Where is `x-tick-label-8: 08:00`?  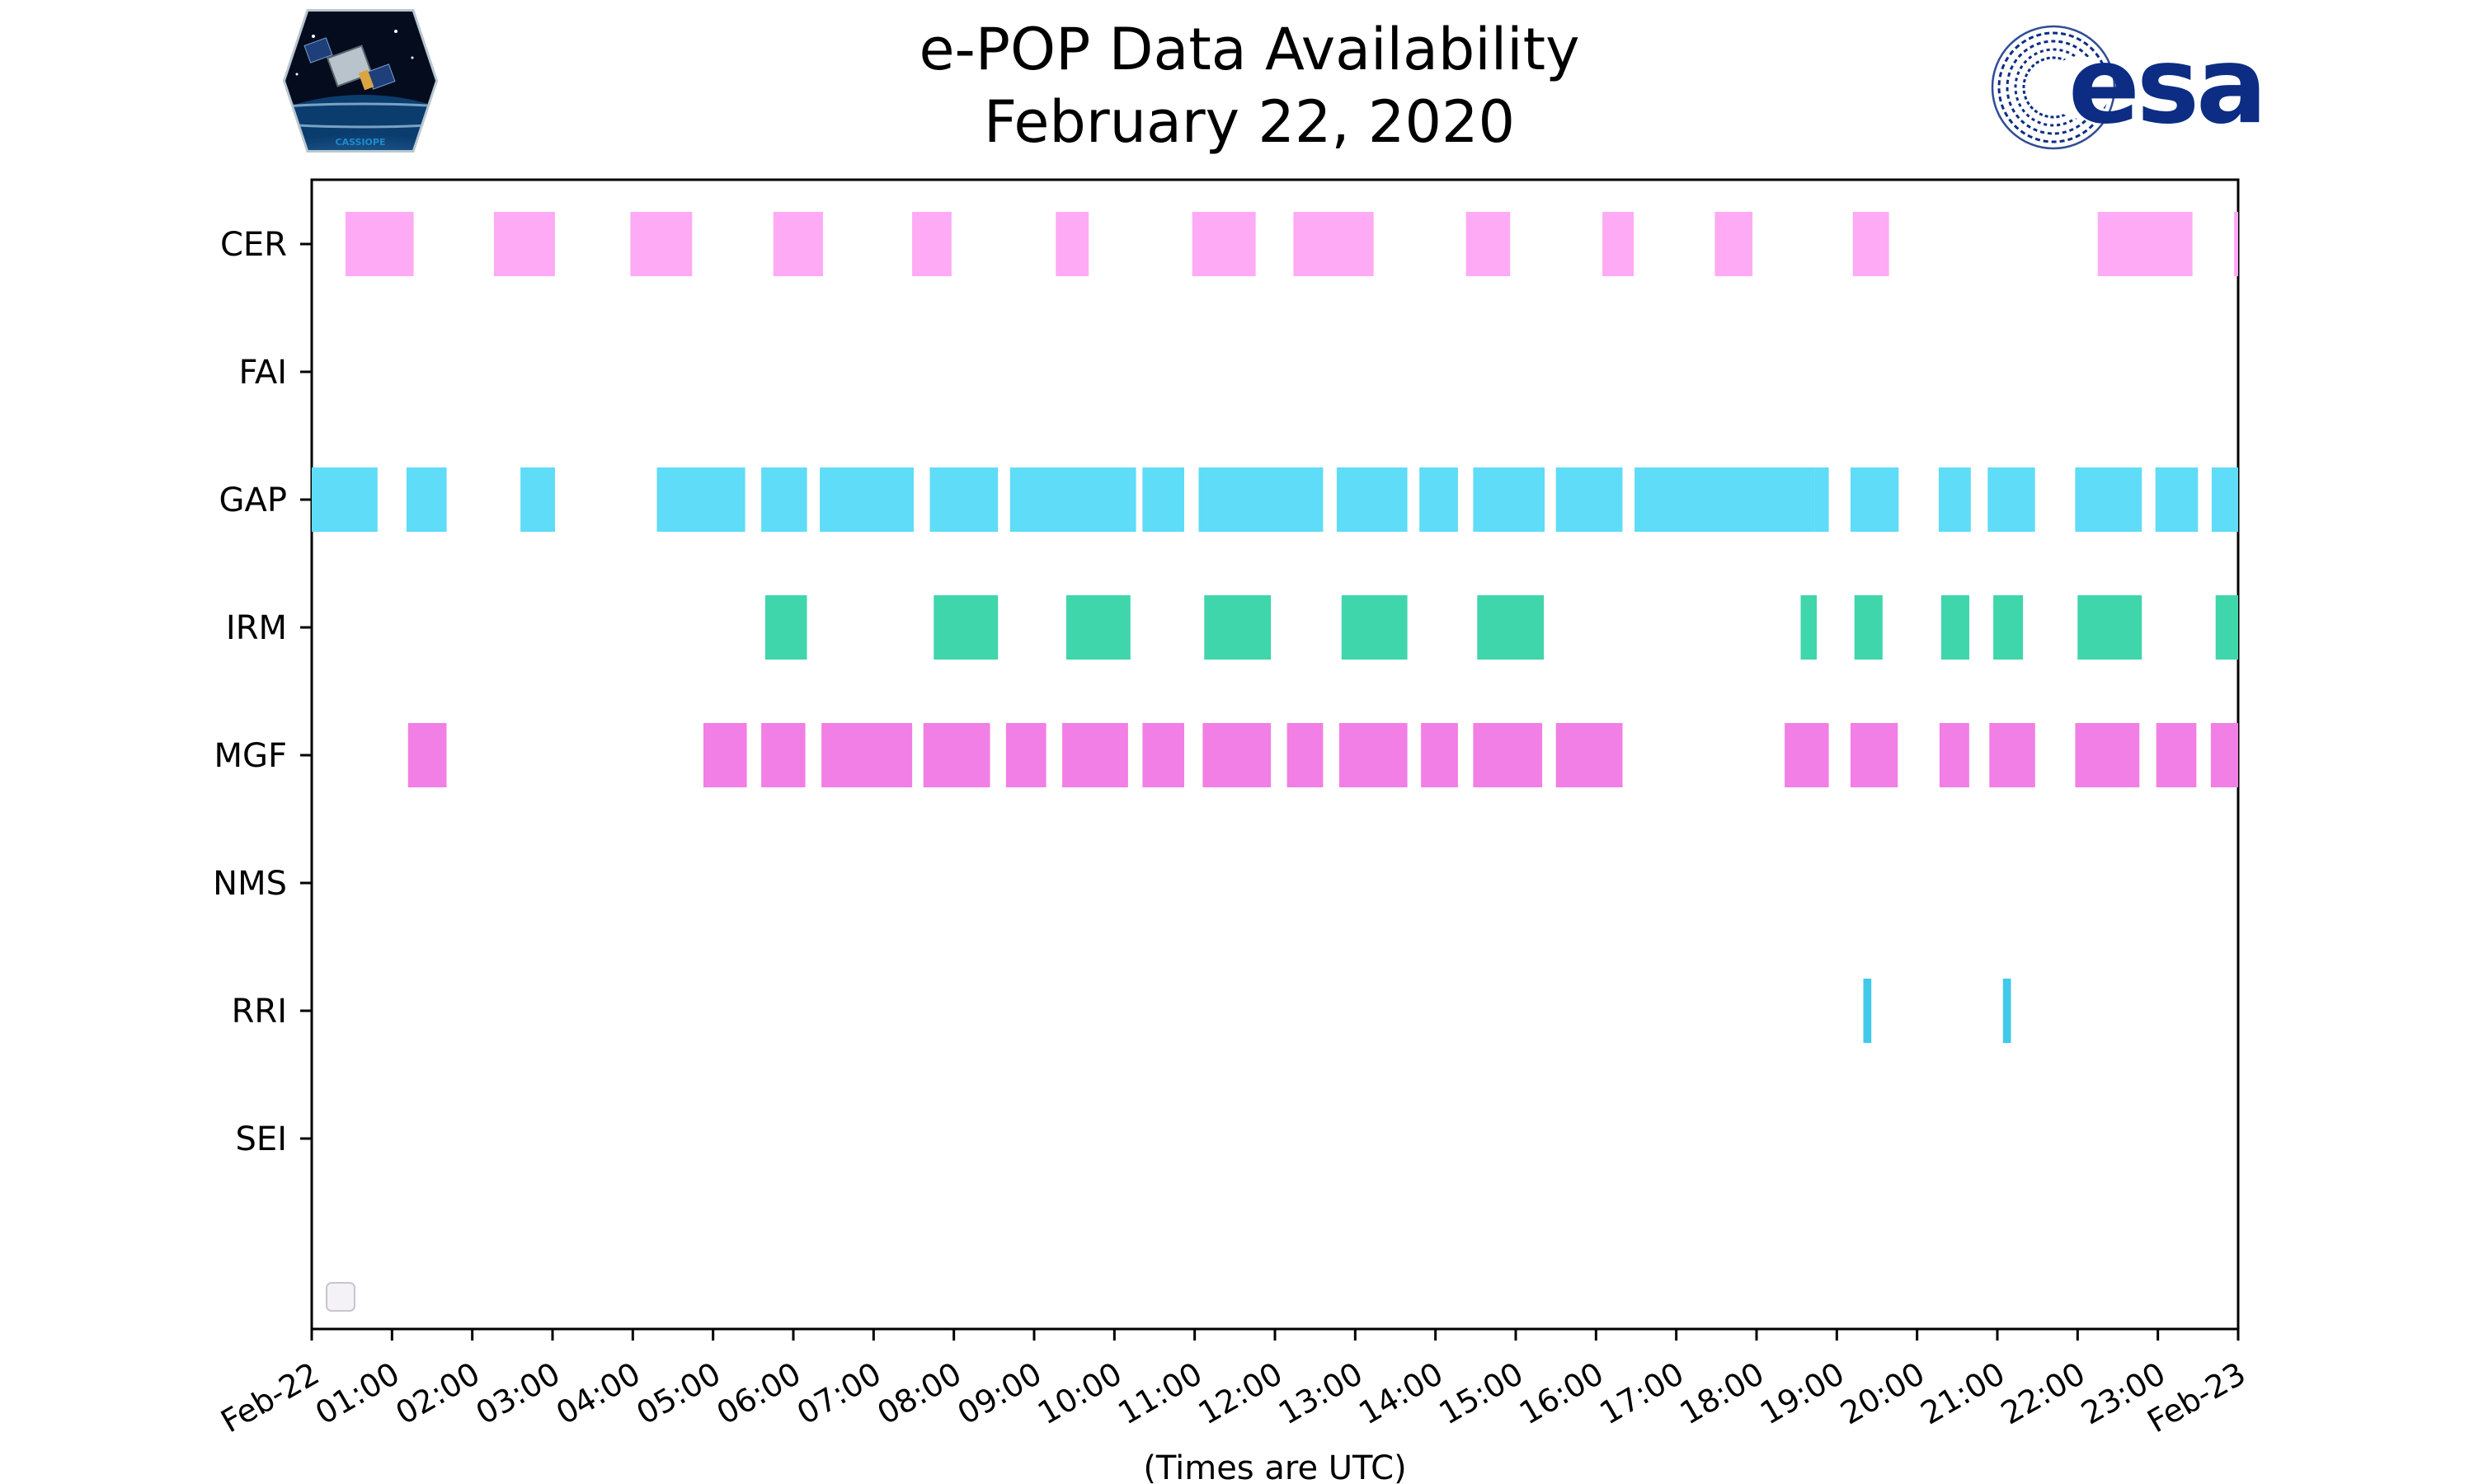 x-tick-label-8: 08:00 is located at coordinates (919, 1393).